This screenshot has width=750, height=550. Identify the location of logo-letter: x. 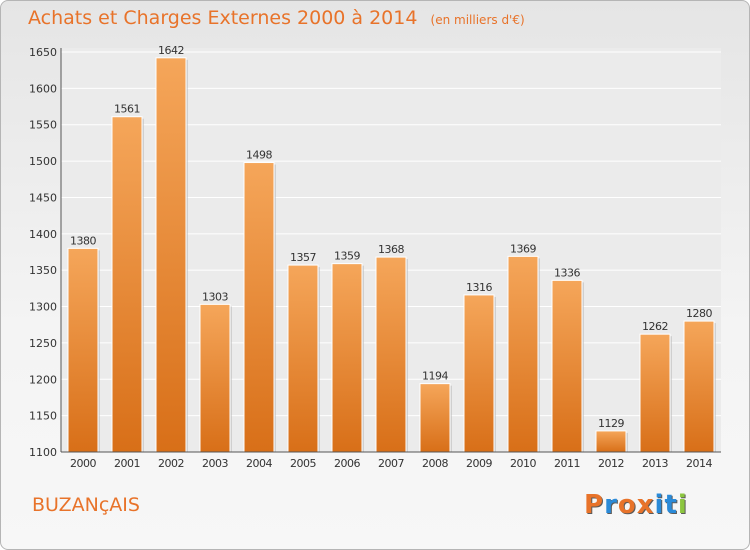
(645, 505).